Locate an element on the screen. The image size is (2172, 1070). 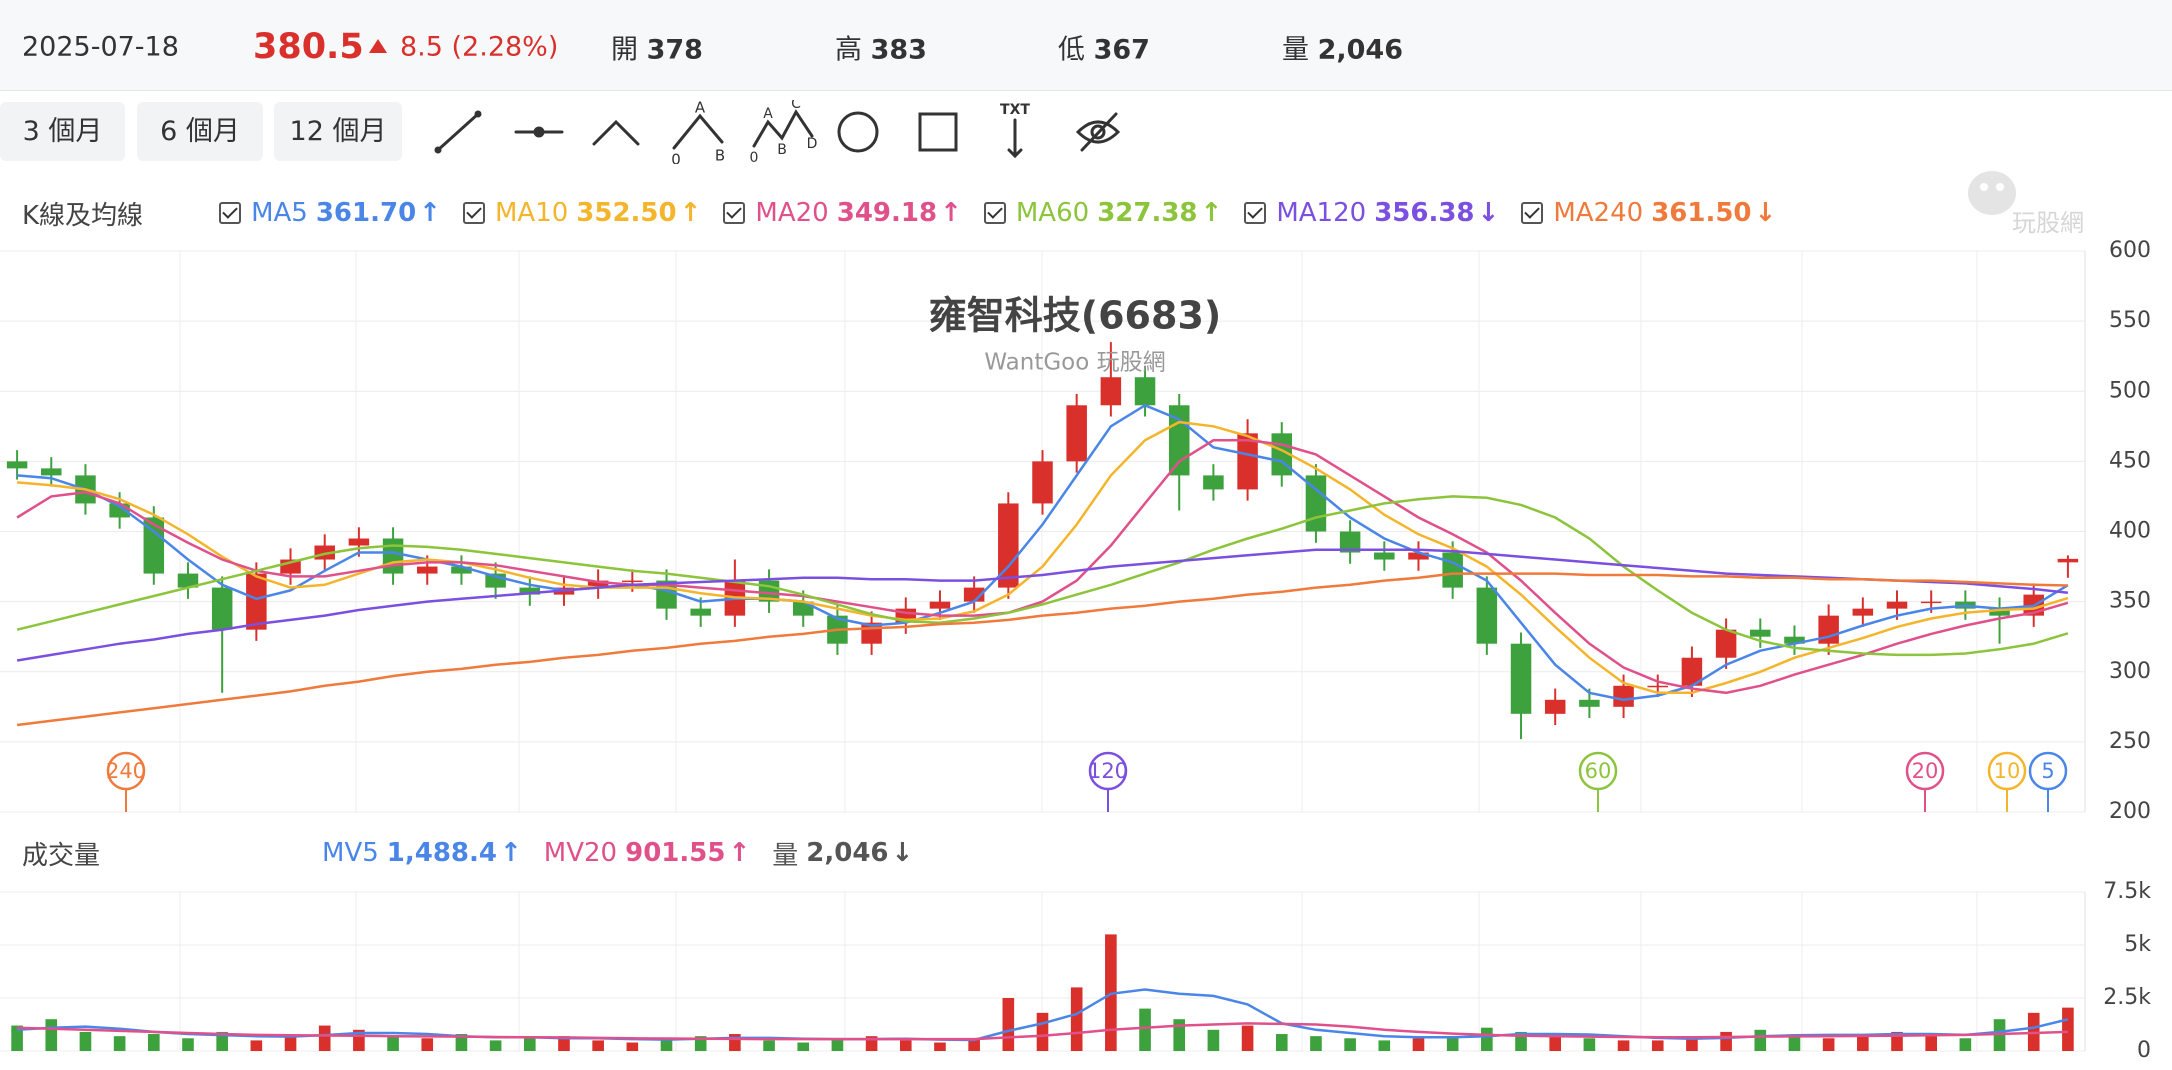
tool-text: D is located at coordinates (812, 144).